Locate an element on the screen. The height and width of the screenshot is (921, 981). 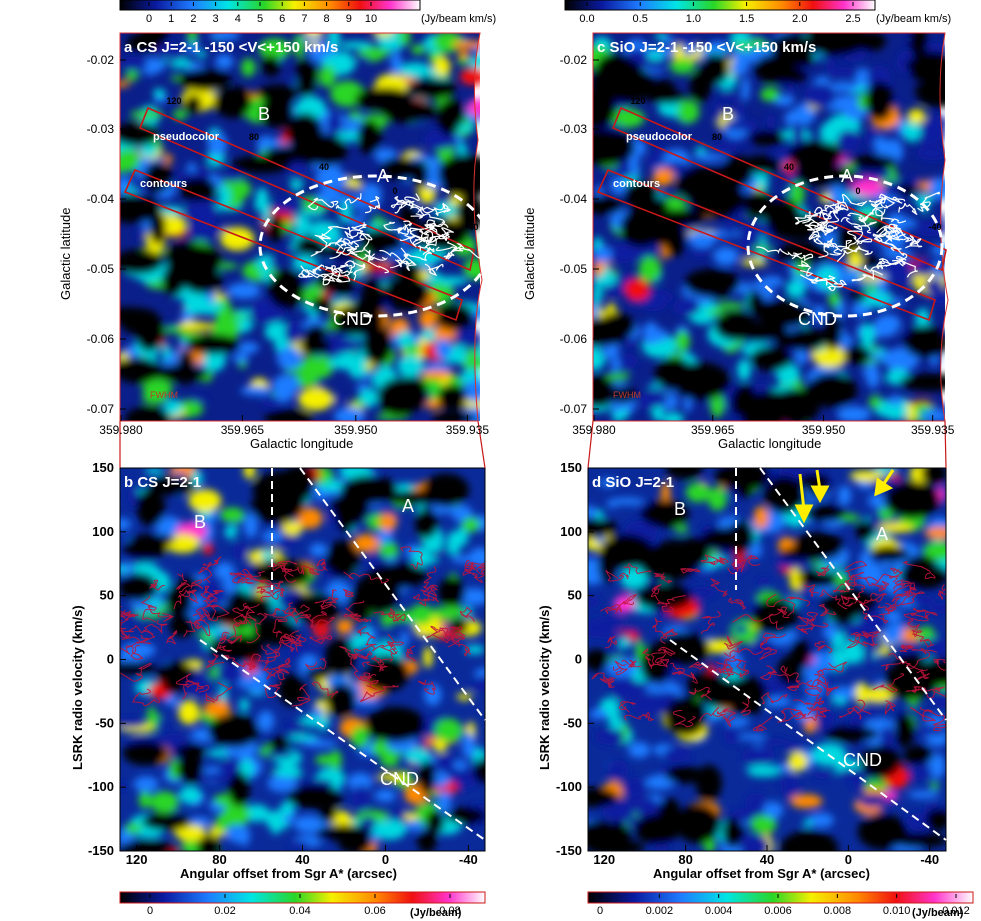
x-tick-label: 0 is located at coordinates (385, 859).